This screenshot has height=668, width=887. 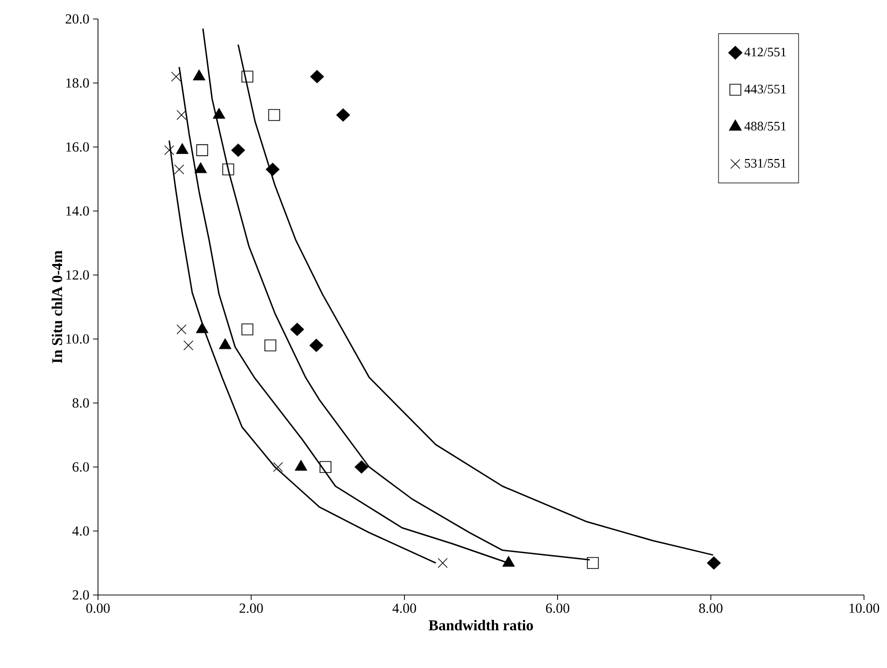 I want to click on x-tick-label: 10.00, so click(x=865, y=608).